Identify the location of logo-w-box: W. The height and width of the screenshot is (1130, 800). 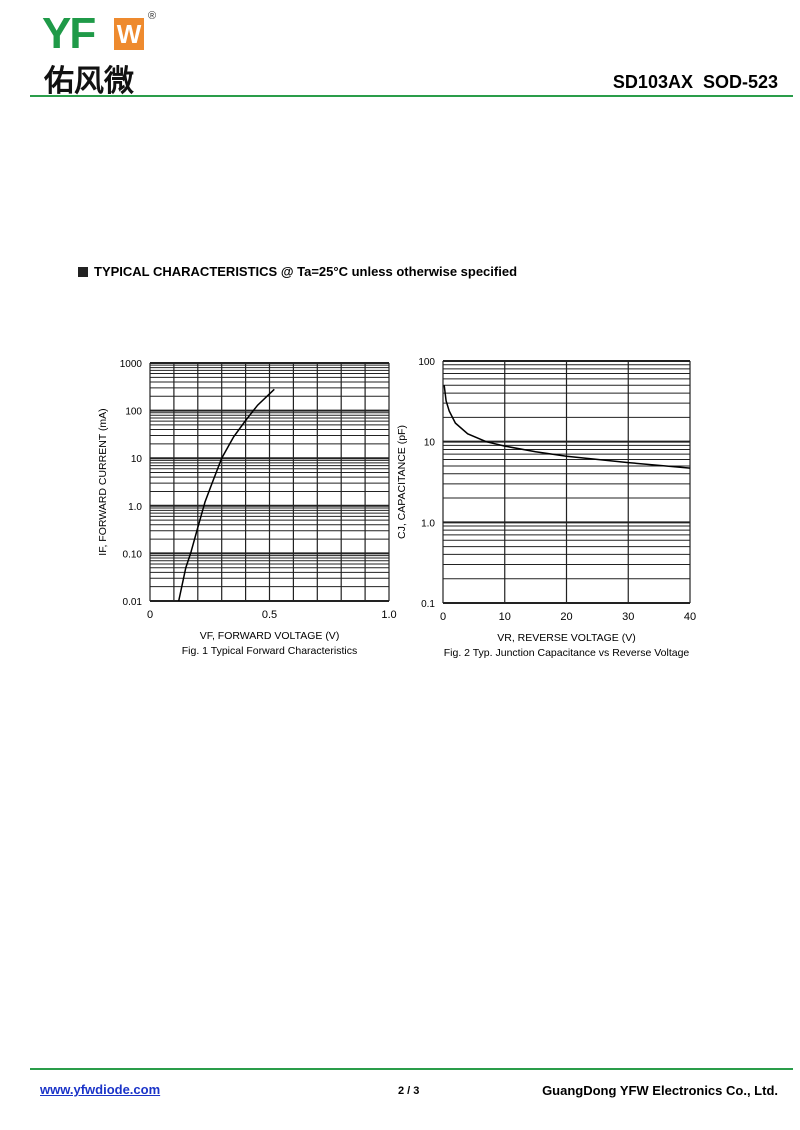
(129, 34).